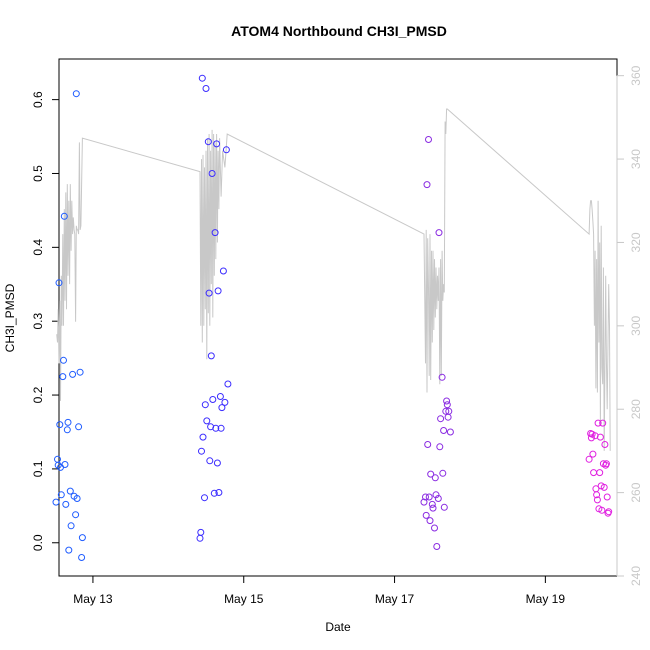 This screenshot has height=650, width=650. What do you see at coordinates (38, 247) in the screenshot?
I see `y-tick-label: 0.4` at bounding box center [38, 247].